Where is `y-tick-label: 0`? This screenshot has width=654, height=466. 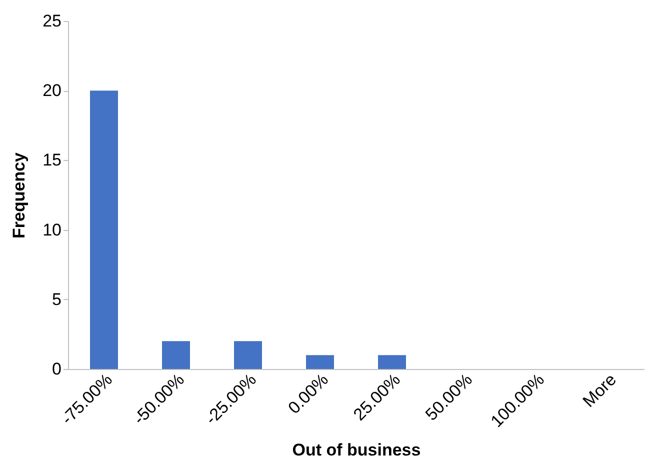
y-tick-label: 0 is located at coordinates (57, 369).